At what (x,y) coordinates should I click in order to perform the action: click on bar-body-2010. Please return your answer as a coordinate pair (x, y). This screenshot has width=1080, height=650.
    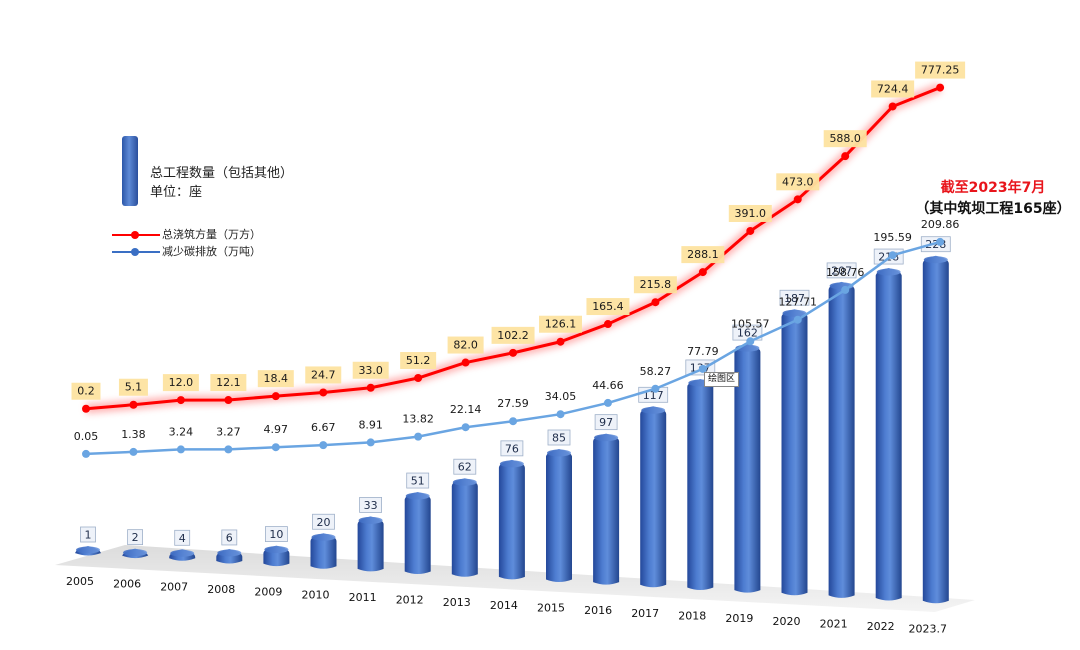
    Looking at the image, I should click on (323, 551).